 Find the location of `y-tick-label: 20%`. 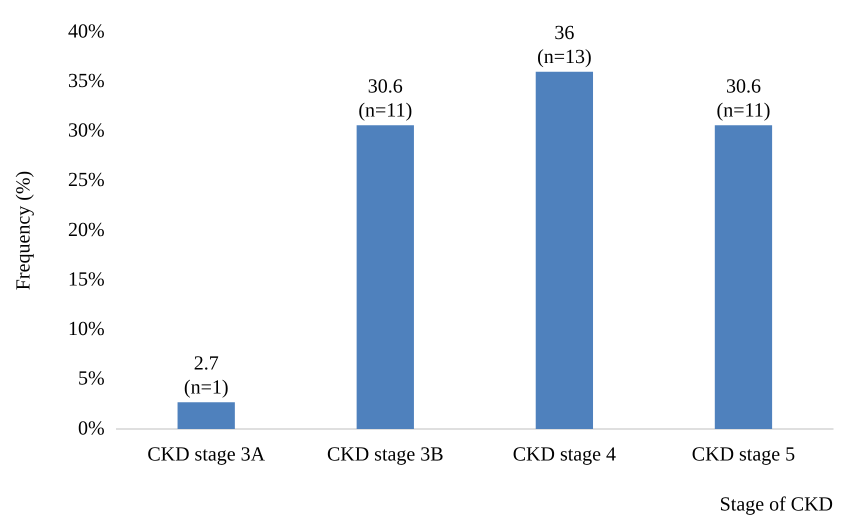

y-tick-label: 20% is located at coordinates (86, 229).